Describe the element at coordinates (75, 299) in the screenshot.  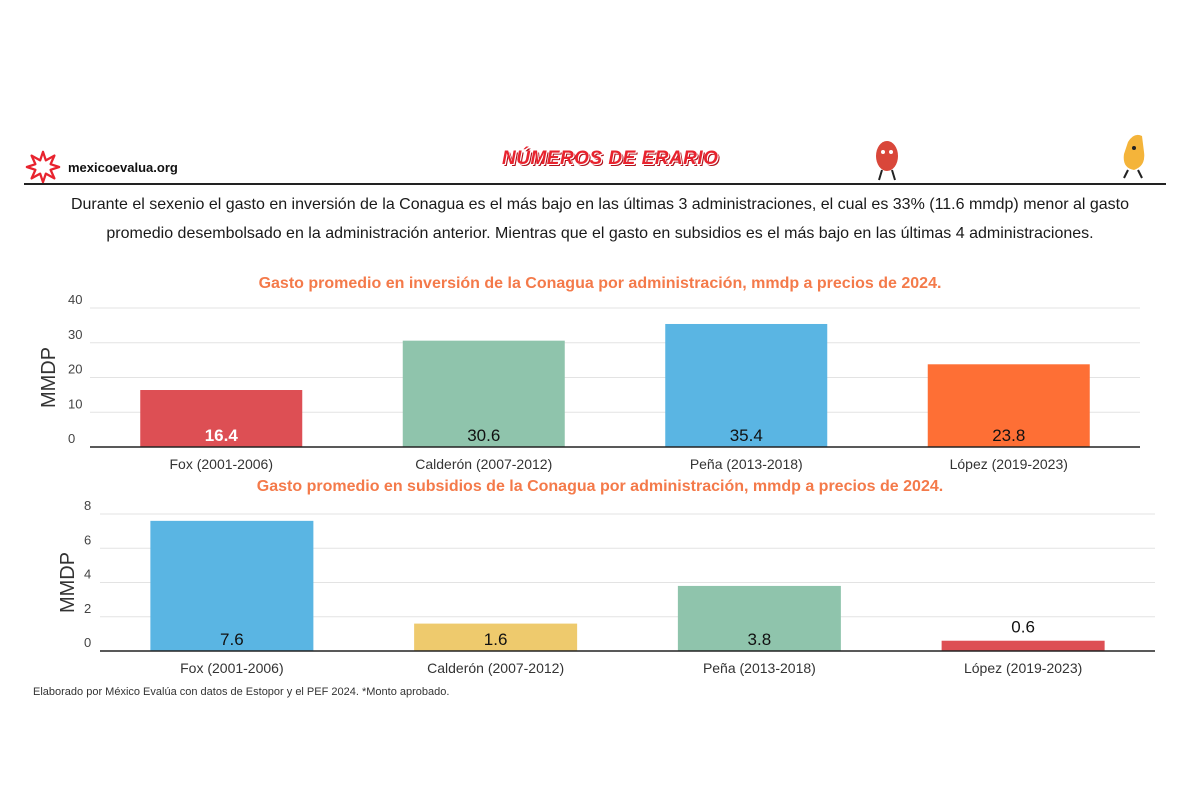
I see `y-tick-label: 40` at that location.